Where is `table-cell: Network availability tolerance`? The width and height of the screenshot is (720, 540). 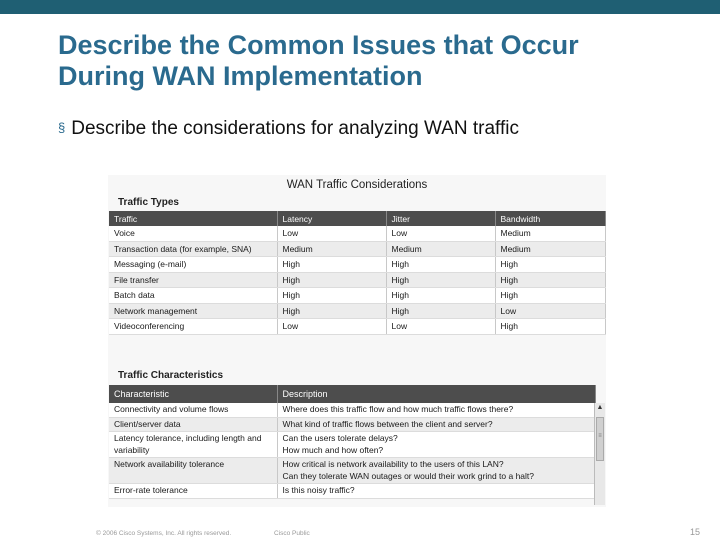 table-cell: Network availability tolerance is located at coordinates (193, 470).